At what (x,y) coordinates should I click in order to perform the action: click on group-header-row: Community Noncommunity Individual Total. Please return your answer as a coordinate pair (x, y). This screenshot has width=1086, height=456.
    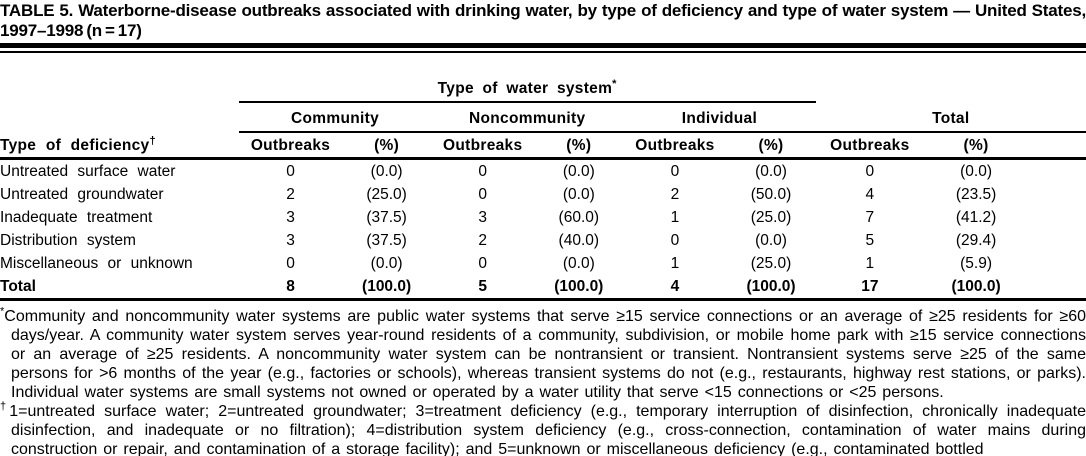
    Looking at the image, I should click on (543, 117).